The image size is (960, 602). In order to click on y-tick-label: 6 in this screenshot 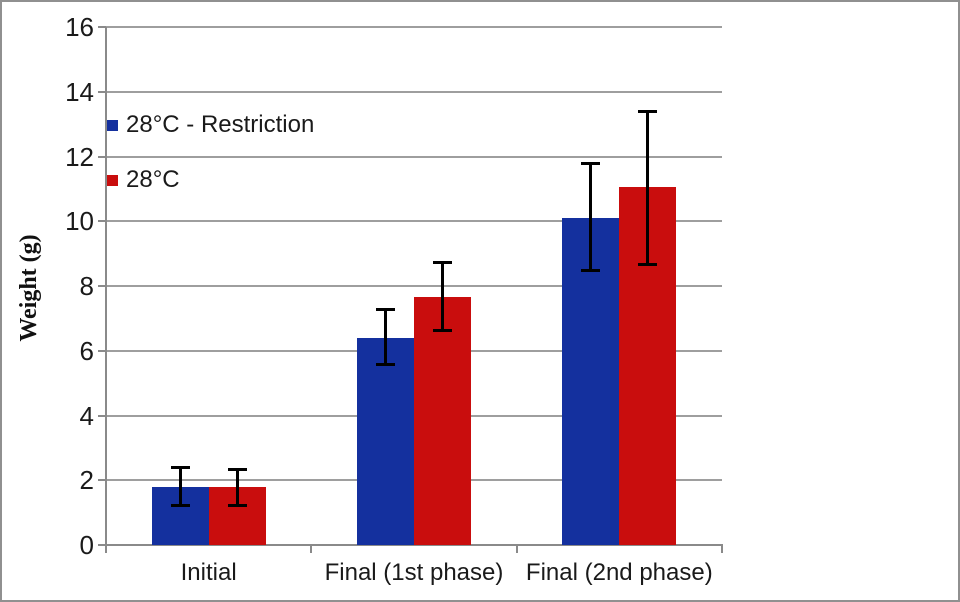, I will do `click(86, 350)`.